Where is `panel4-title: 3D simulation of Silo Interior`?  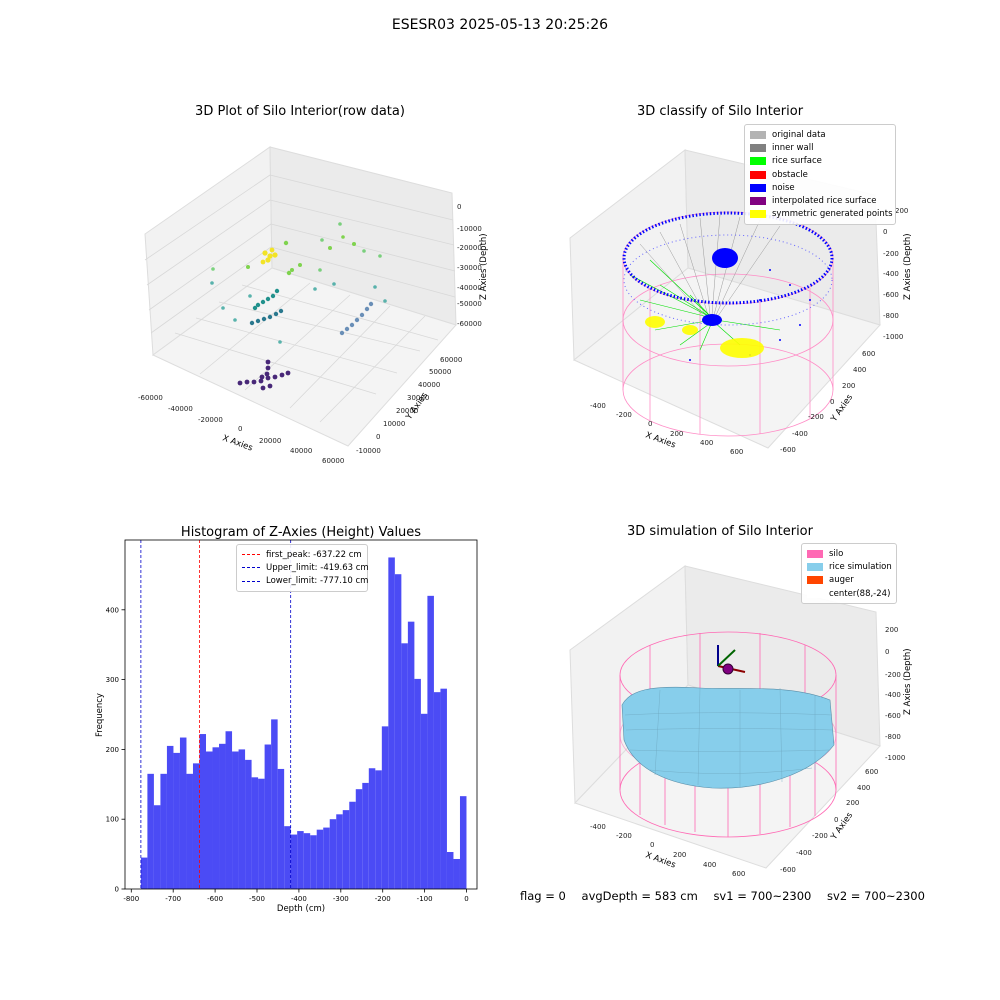 panel4-title: 3D simulation of Silo Interior is located at coordinates (720, 531).